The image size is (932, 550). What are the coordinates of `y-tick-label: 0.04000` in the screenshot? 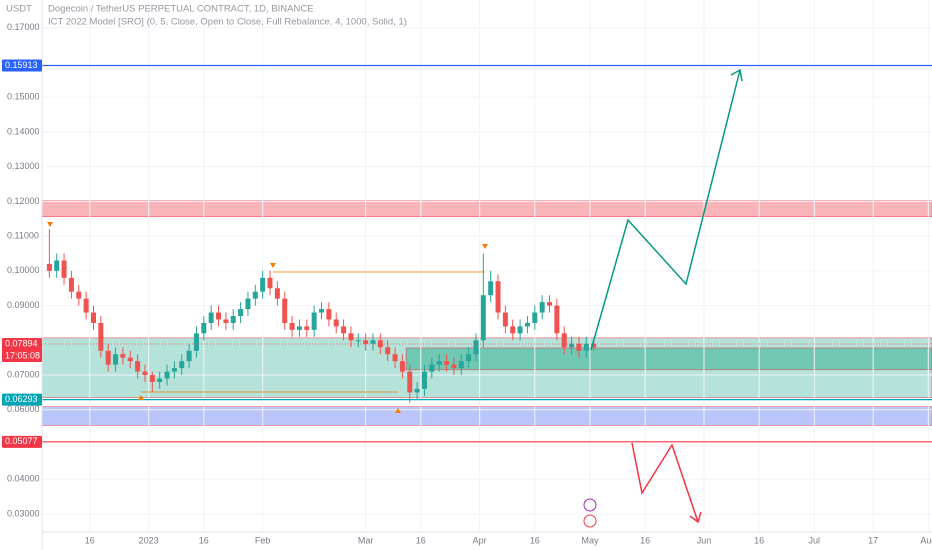 It's located at (23, 479).